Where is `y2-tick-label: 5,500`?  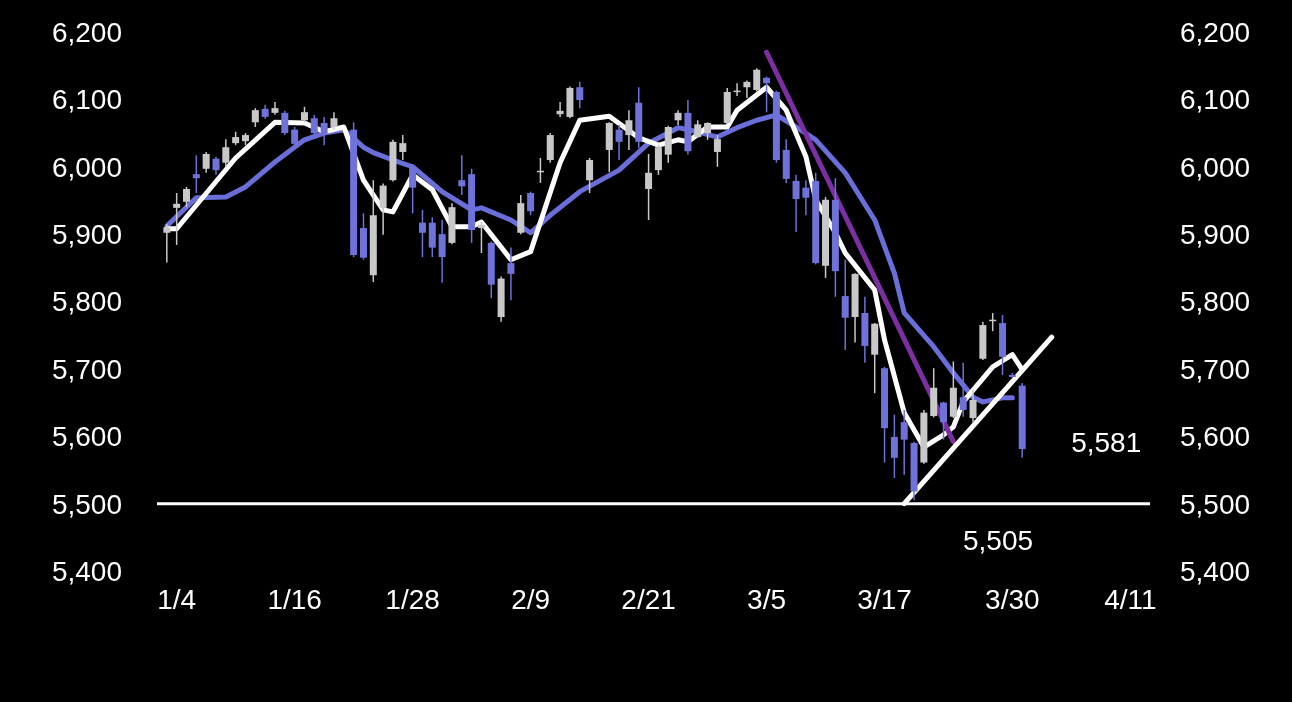
y2-tick-label: 5,500 is located at coordinates (1215, 504).